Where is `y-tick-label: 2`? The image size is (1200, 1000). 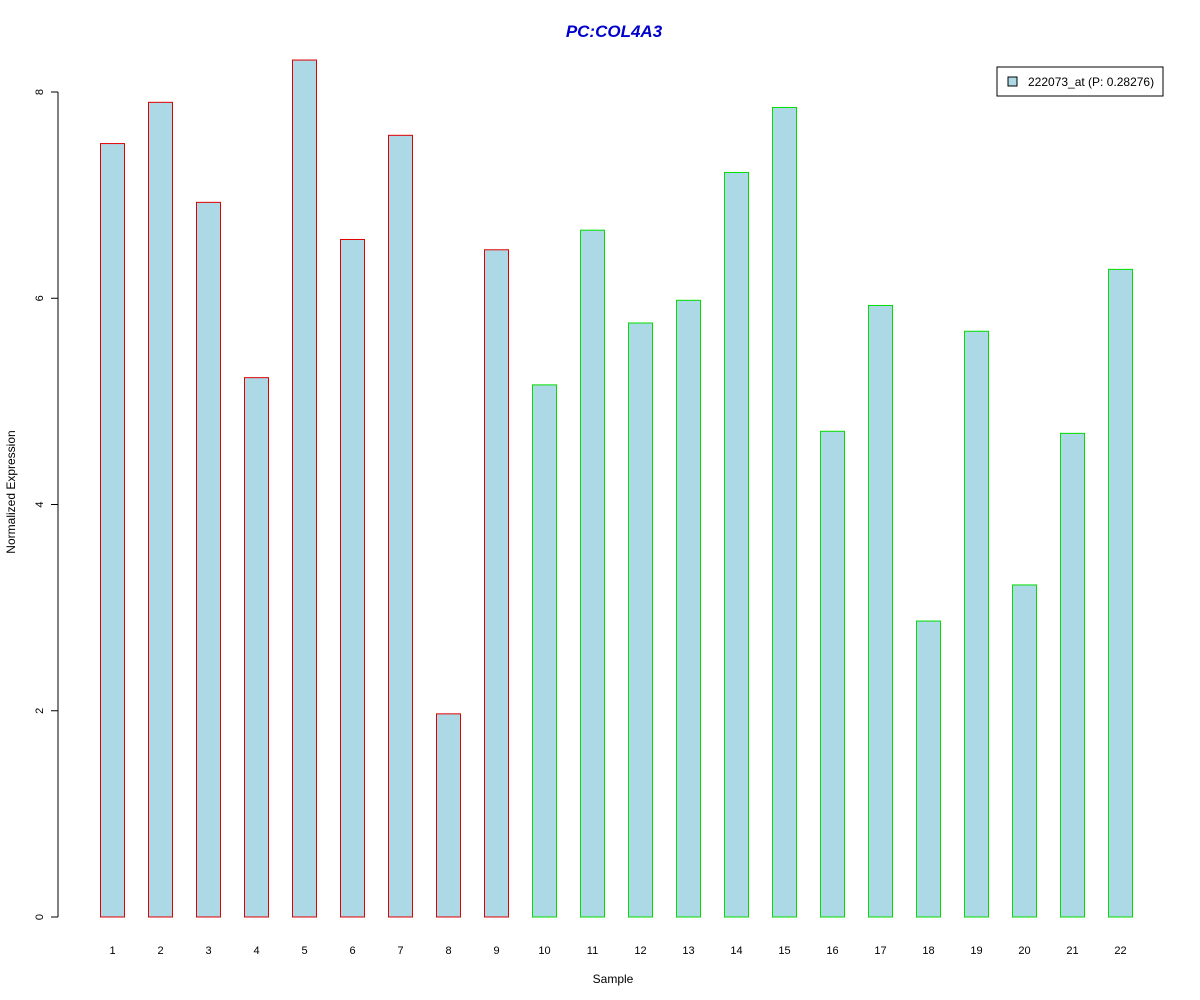 y-tick-label: 2 is located at coordinates (40, 711).